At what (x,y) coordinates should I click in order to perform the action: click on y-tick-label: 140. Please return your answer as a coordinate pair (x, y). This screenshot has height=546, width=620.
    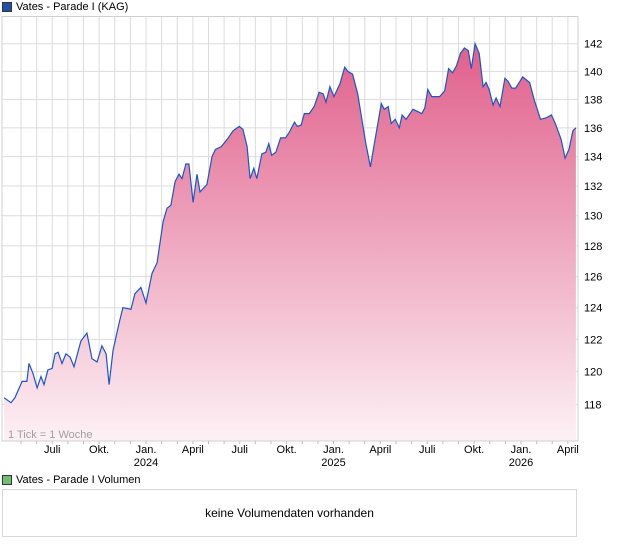
    Looking at the image, I should click on (593, 72).